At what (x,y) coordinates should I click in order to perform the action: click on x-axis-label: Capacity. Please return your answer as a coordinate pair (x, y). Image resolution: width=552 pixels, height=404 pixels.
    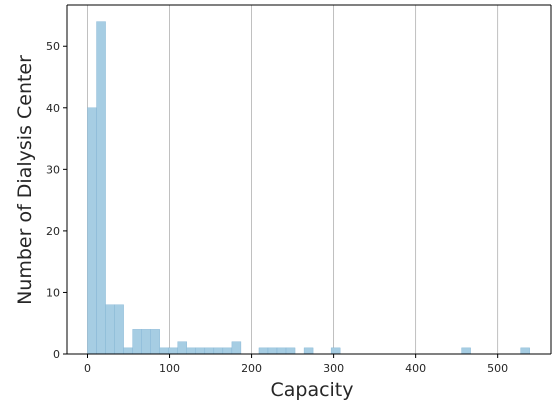
    Looking at the image, I should click on (311, 390).